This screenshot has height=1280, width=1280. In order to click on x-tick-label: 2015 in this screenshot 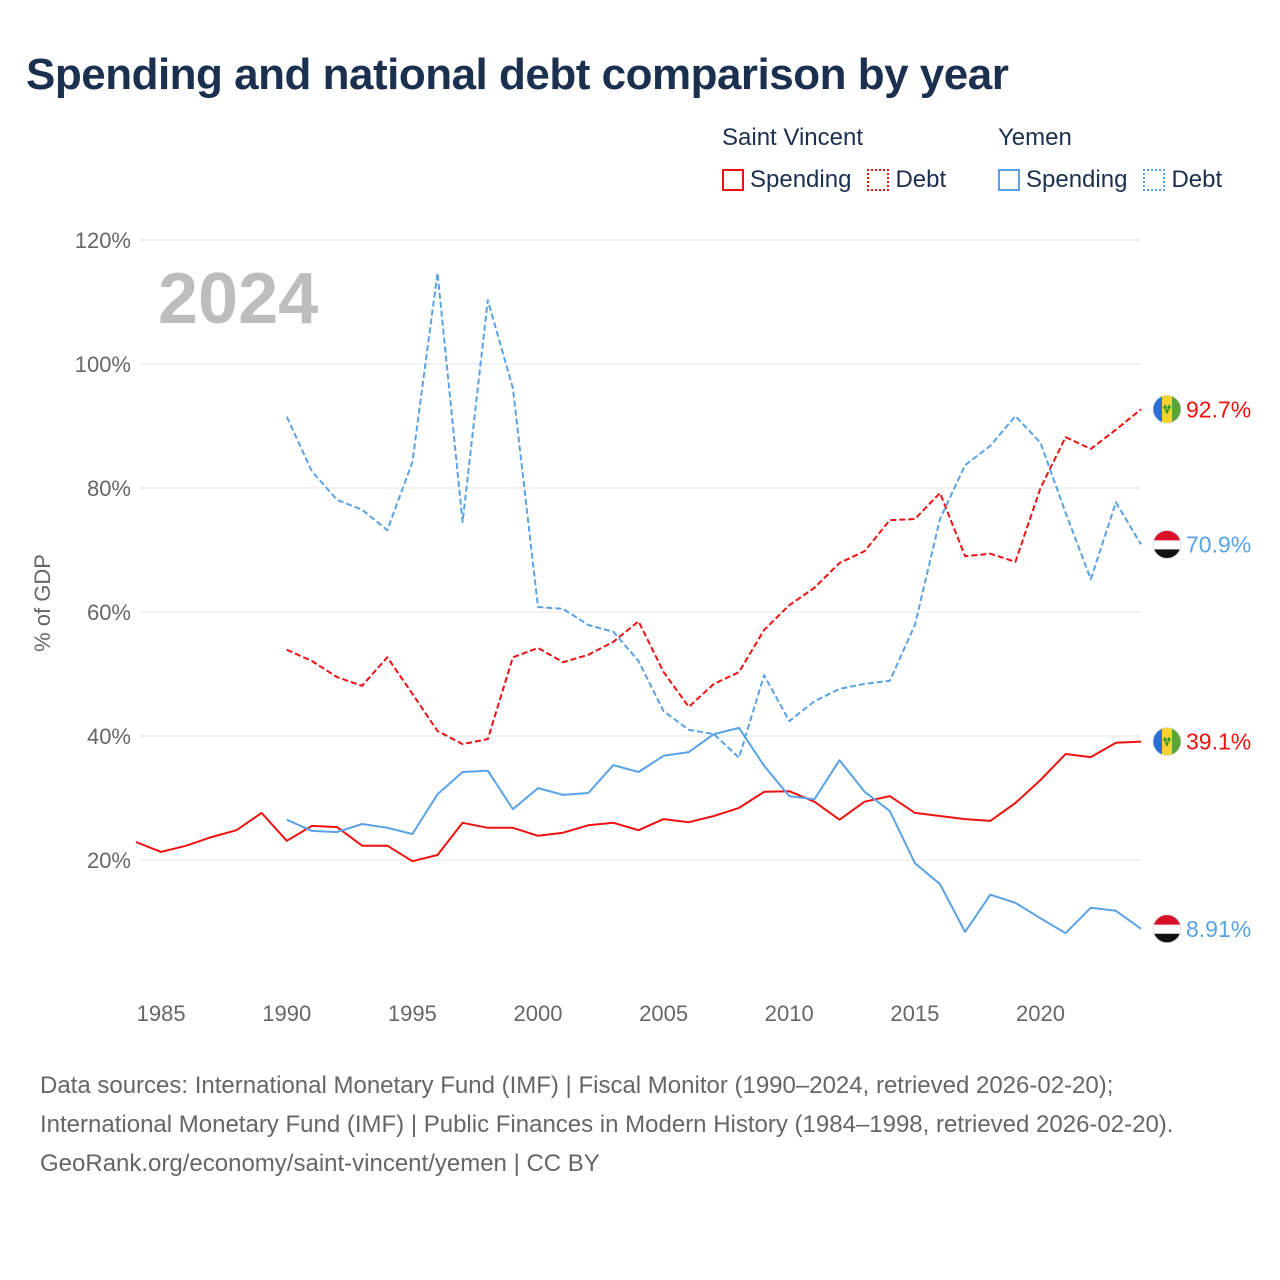, I will do `click(914, 1013)`.